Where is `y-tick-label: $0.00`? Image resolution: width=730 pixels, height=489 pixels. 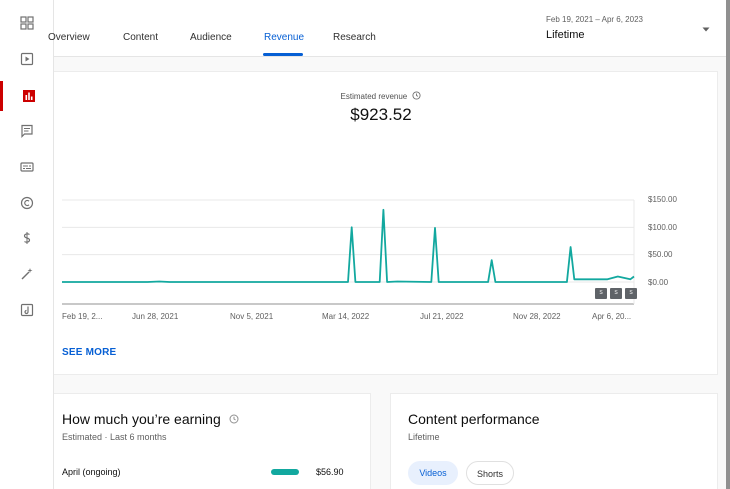 y-tick-label: $0.00 is located at coordinates (658, 282).